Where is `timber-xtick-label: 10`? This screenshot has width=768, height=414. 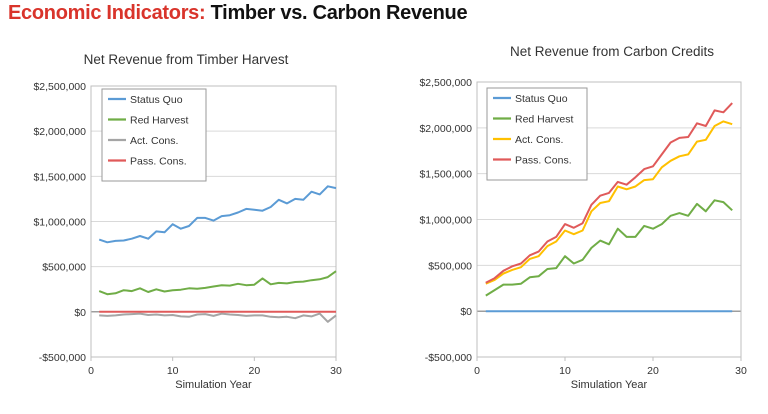
timber-xtick-label: 10 is located at coordinates (173, 371).